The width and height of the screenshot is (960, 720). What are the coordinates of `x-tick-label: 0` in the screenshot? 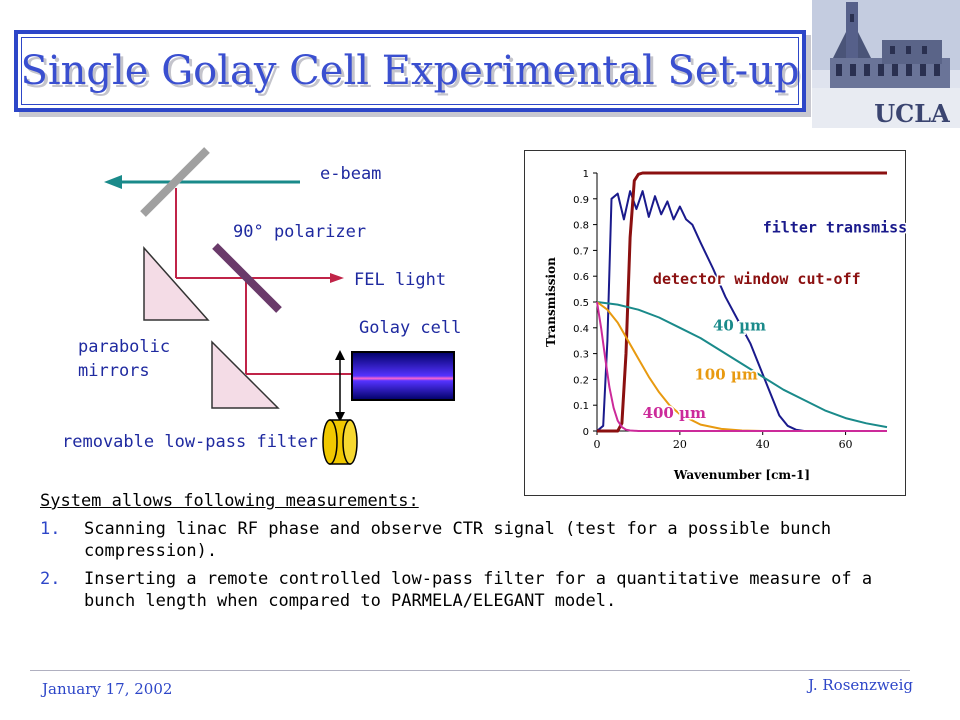 It's located at (597, 444).